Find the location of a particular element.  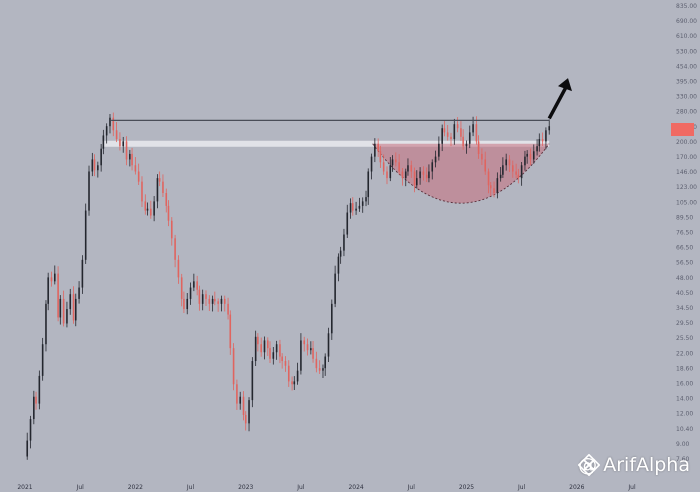

y-tick-label: 835.00 is located at coordinates (686, 6).